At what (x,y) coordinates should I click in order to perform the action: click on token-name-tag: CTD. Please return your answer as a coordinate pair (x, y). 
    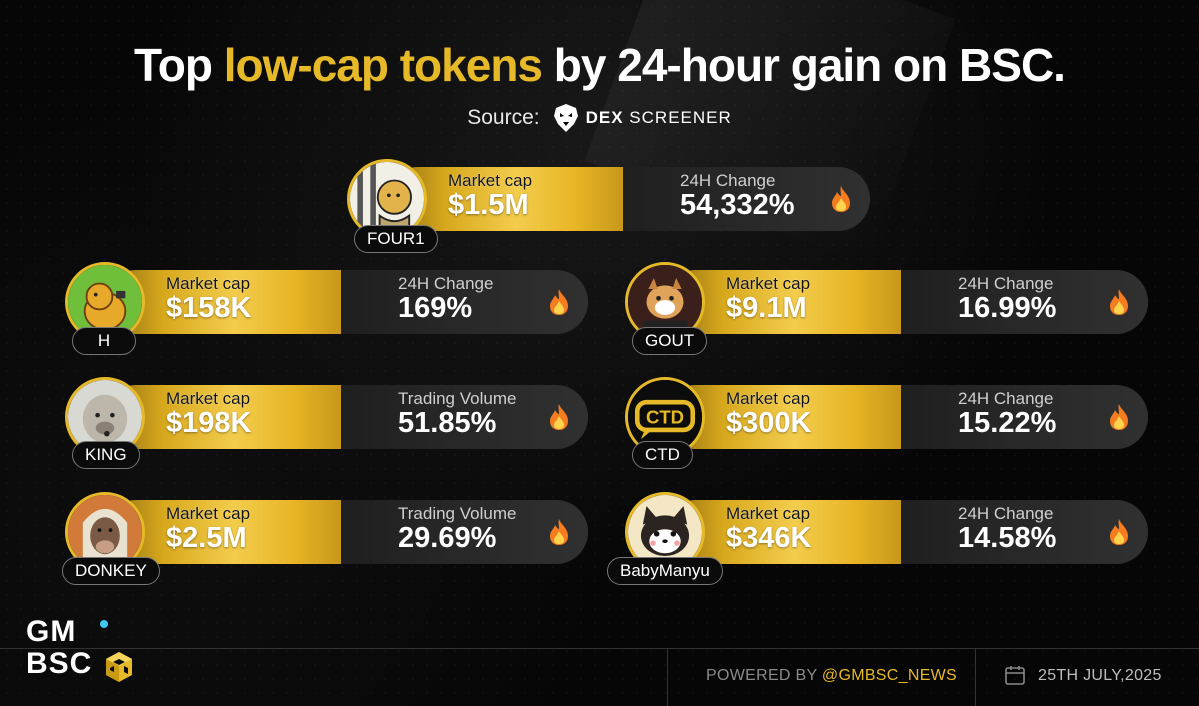
    Looking at the image, I should click on (662, 455).